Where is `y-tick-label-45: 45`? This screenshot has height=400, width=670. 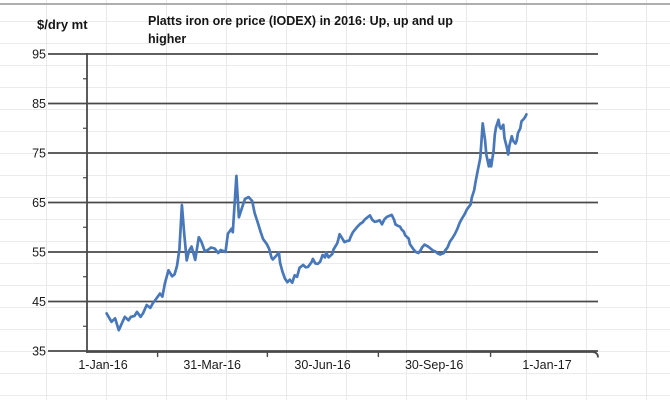 y-tick-label-45: 45 is located at coordinates (39, 302).